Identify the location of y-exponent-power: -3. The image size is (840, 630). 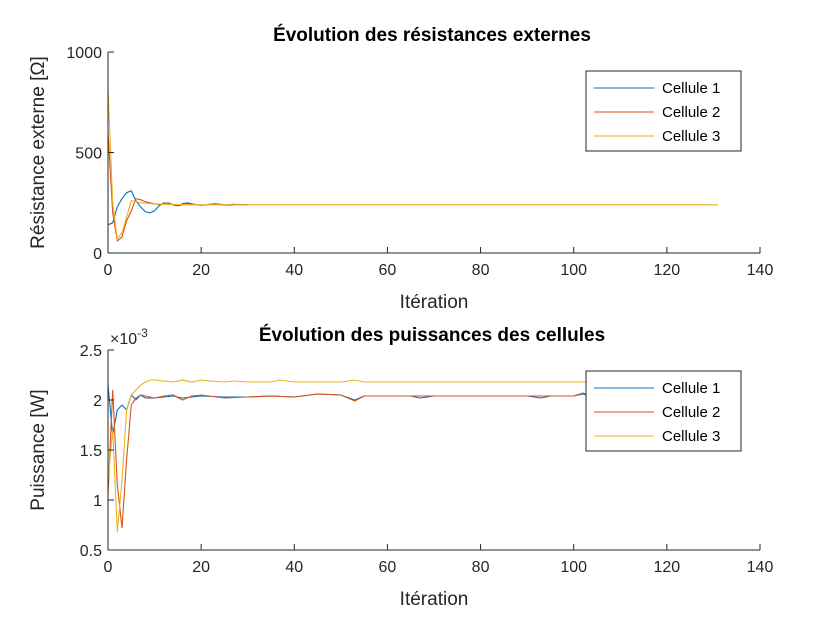
(142, 333).